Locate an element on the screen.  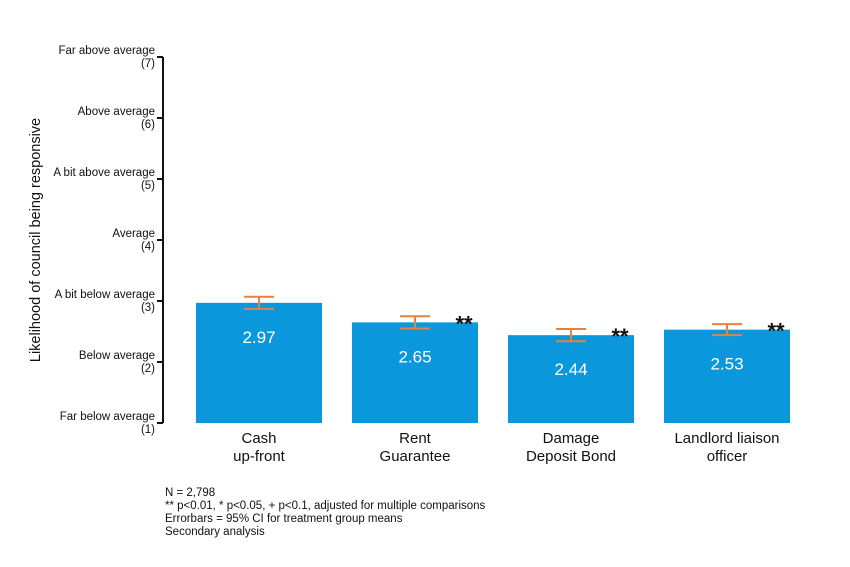
y-tick-value: (6) is located at coordinates (148, 125).